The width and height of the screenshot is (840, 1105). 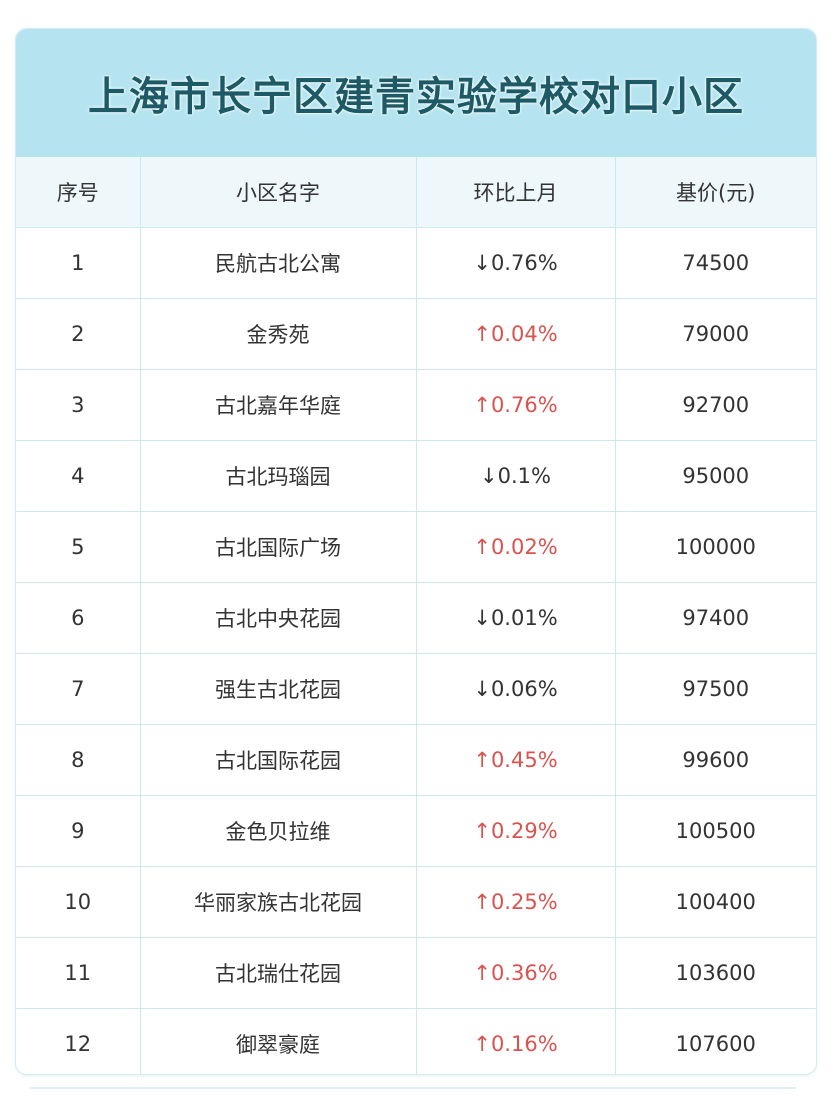 What do you see at coordinates (515, 902) in the screenshot?
I see `month-change: ↑0.25%` at bounding box center [515, 902].